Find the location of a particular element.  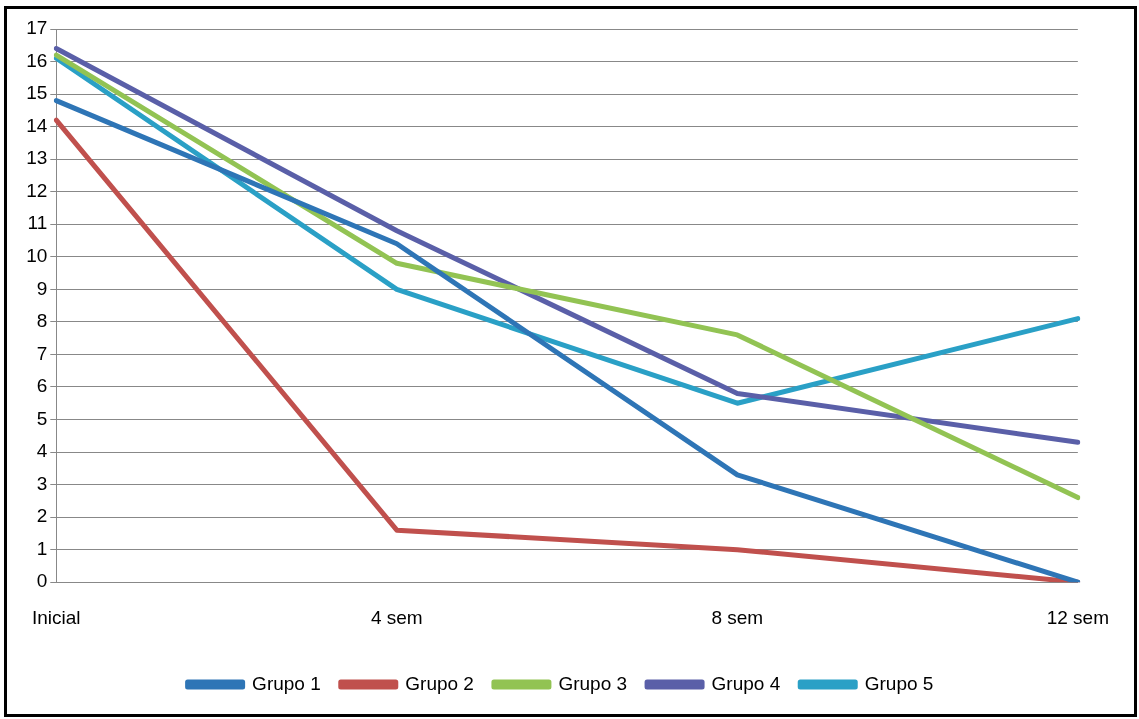

x-tick-label: 8 sem is located at coordinates (737, 617).